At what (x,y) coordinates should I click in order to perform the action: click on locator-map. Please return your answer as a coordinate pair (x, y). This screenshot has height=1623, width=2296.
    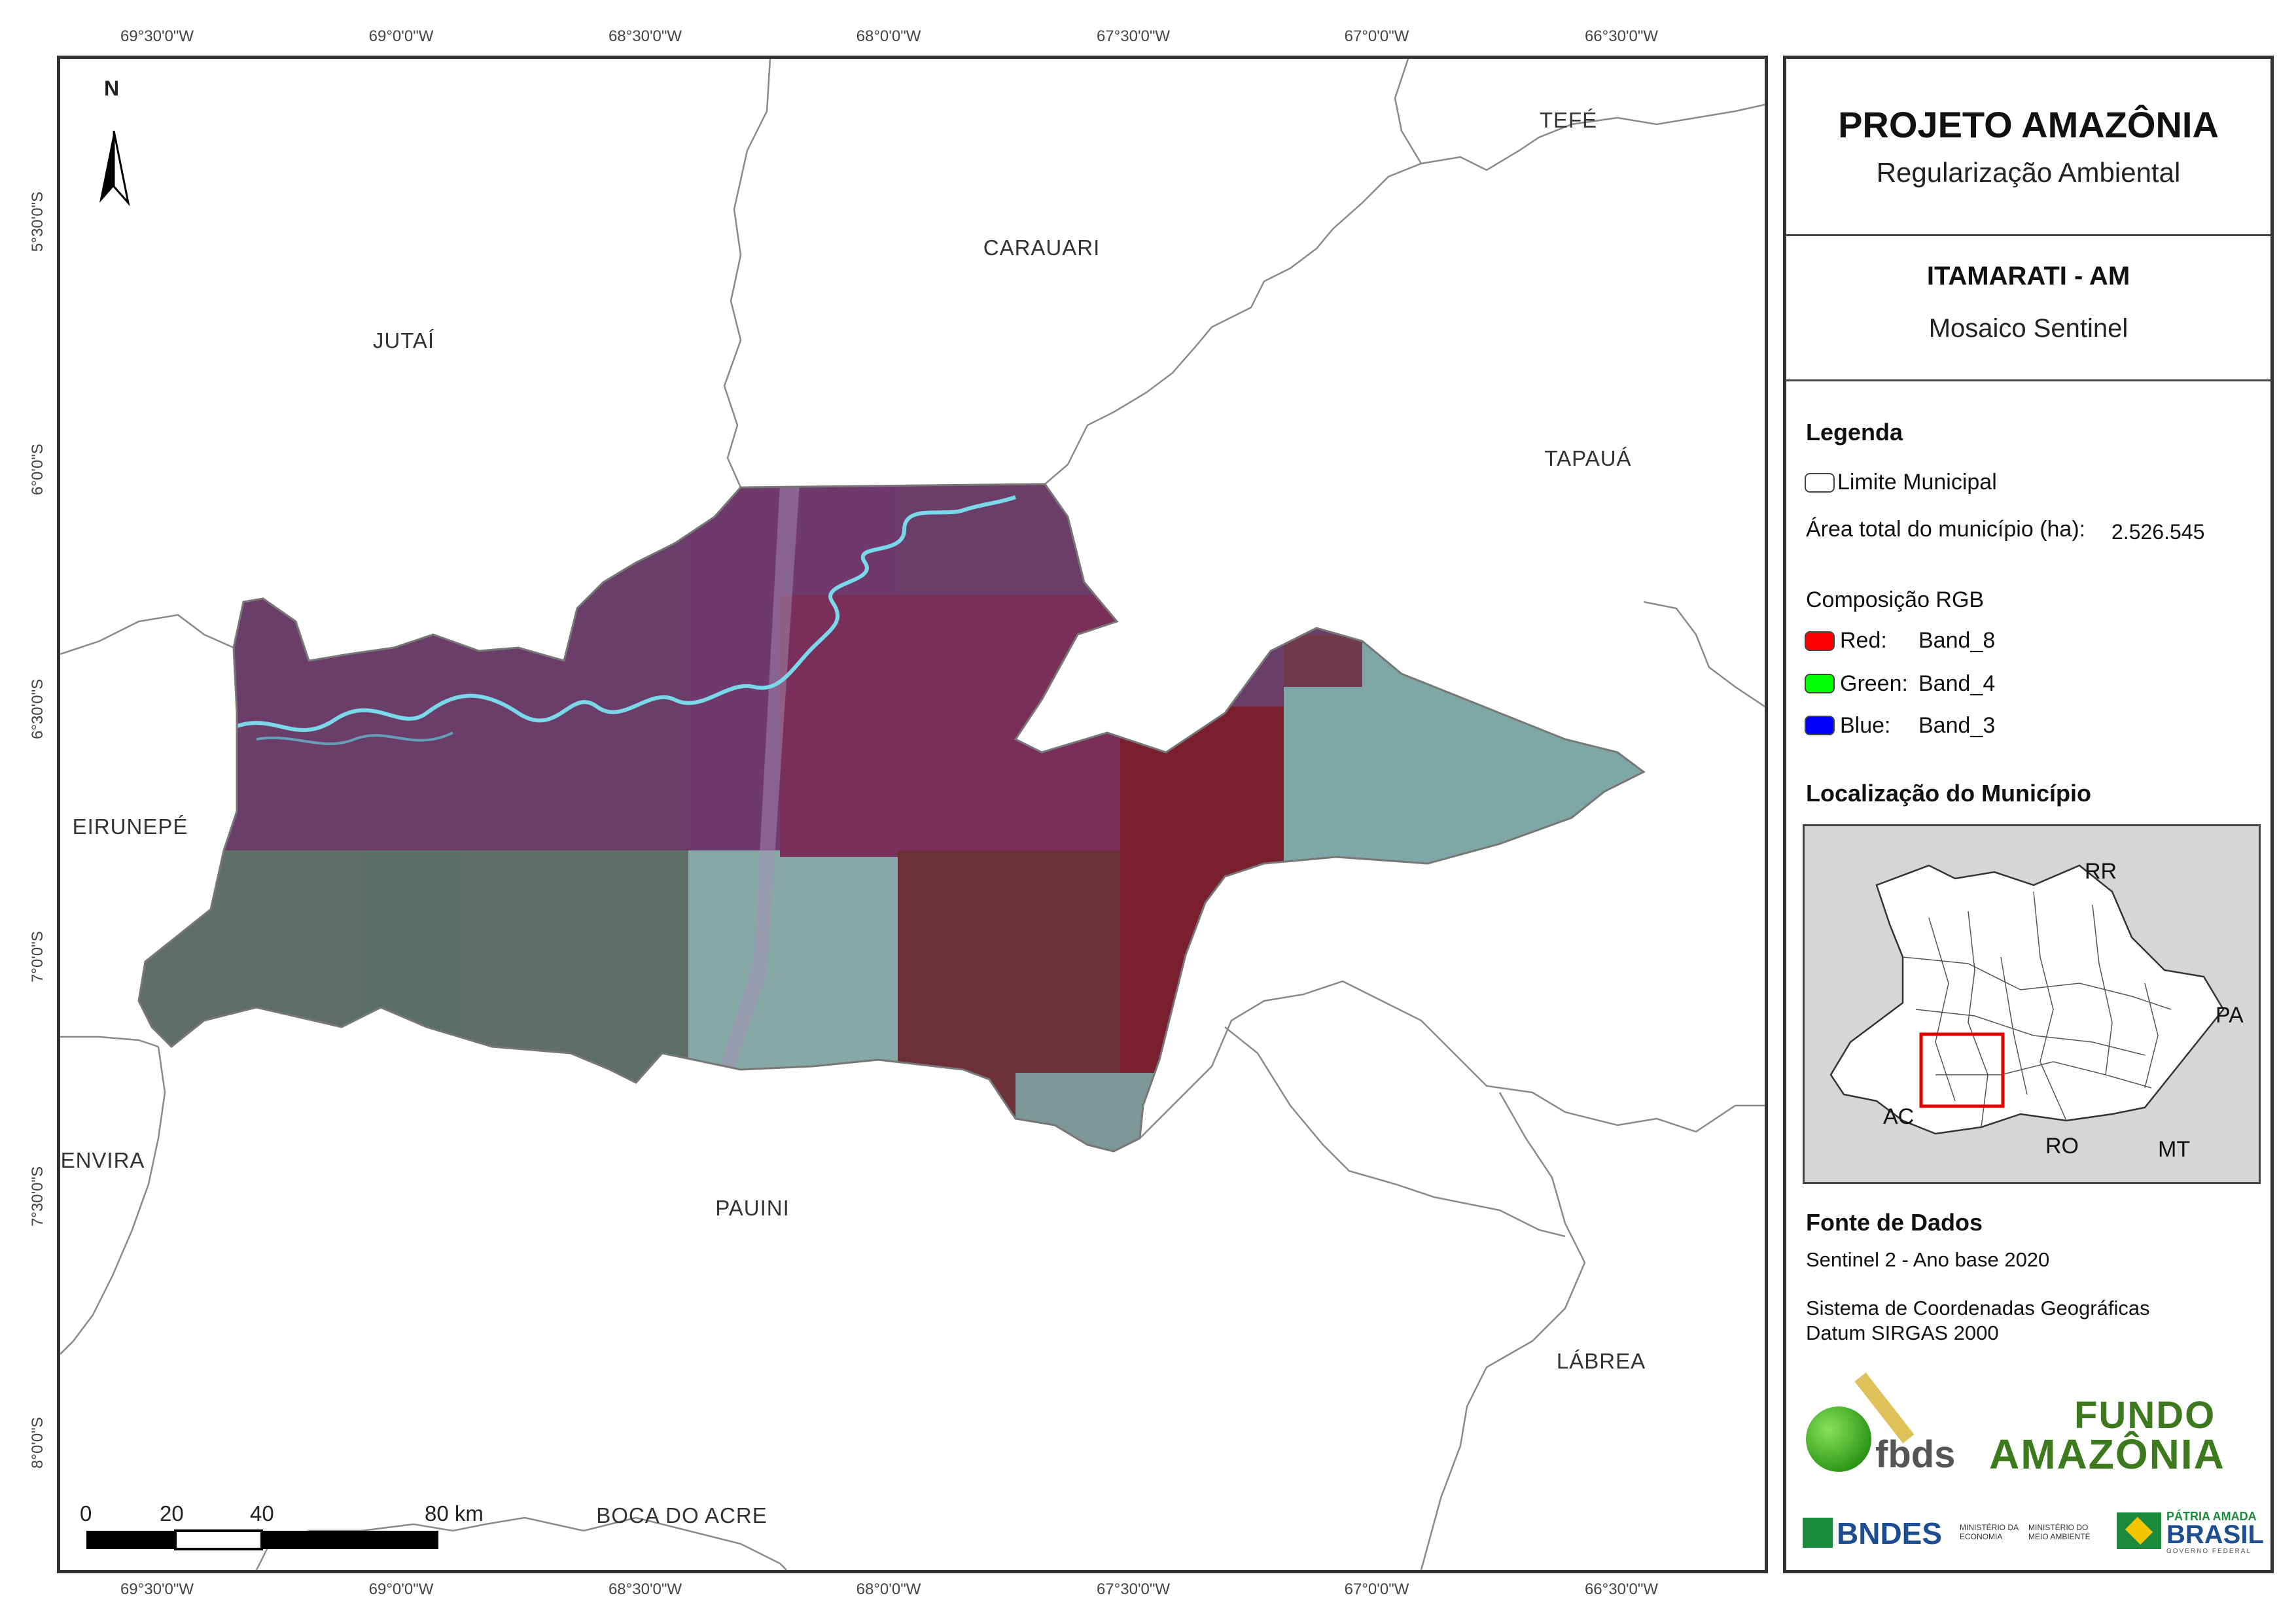
    Looking at the image, I should click on (2027, 1000).